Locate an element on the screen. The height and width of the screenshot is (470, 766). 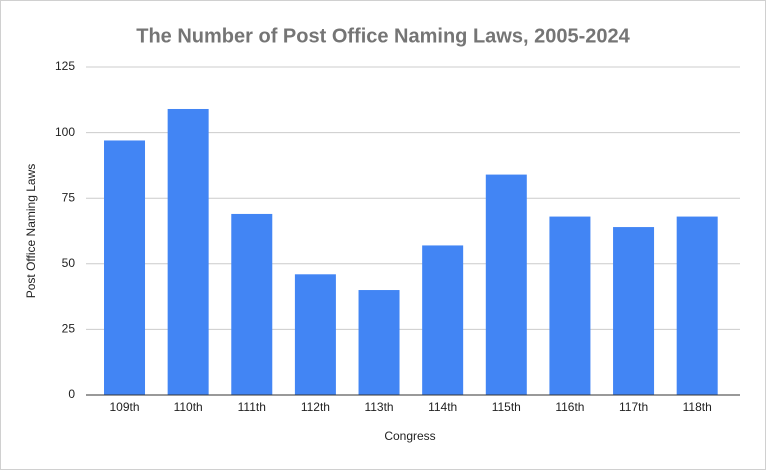
x-tick-label: 115th is located at coordinates (506, 407).